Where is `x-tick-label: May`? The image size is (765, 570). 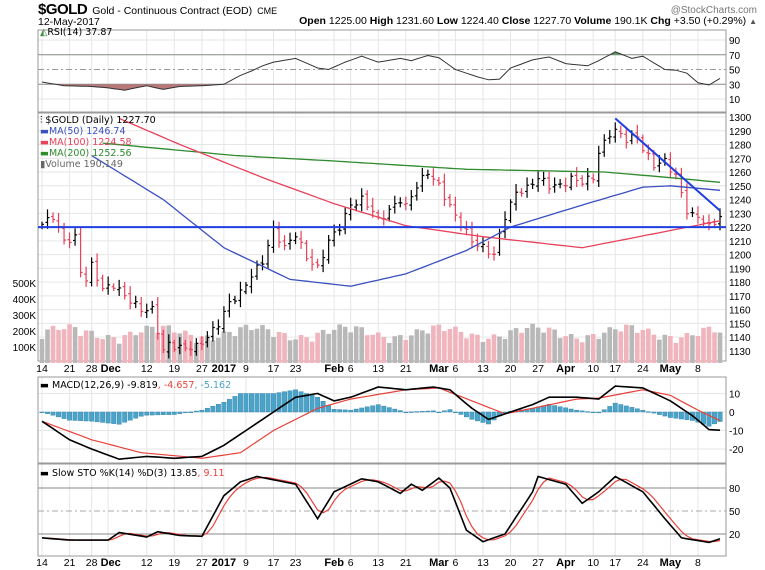 x-tick-label: May is located at coordinates (671, 369).